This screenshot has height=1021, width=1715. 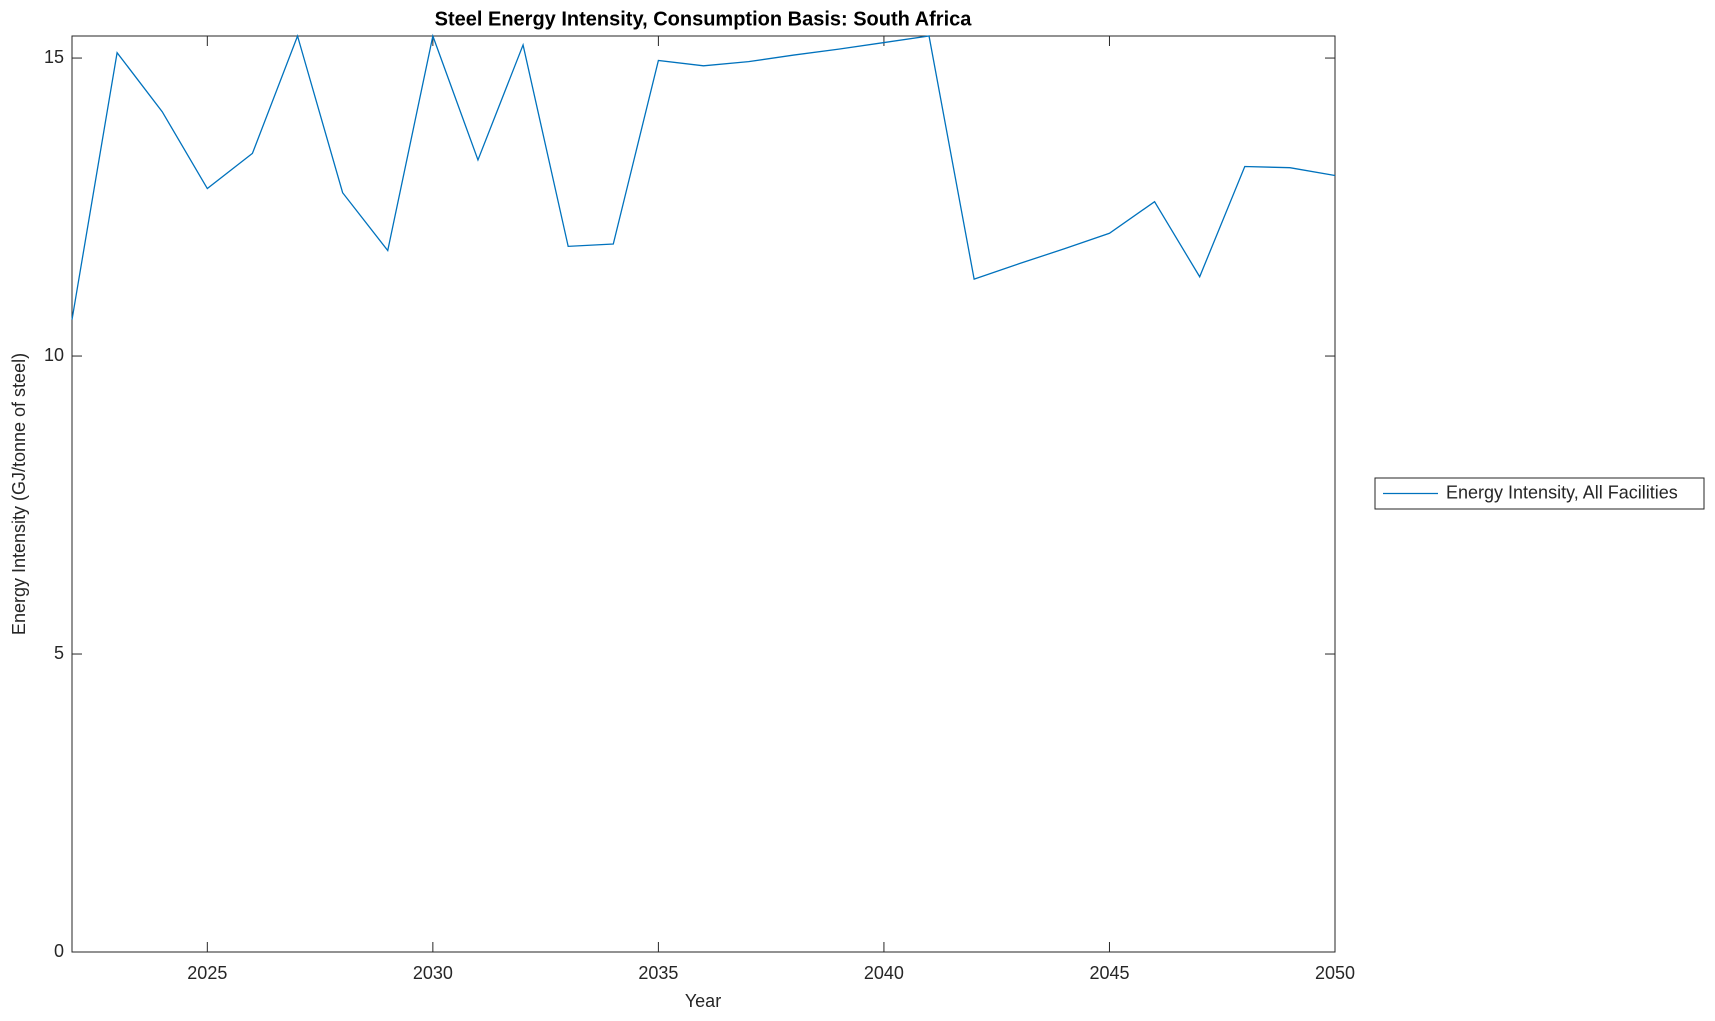 I want to click on legend-label: Energy Intensity, All Facilities, so click(x=1562, y=492).